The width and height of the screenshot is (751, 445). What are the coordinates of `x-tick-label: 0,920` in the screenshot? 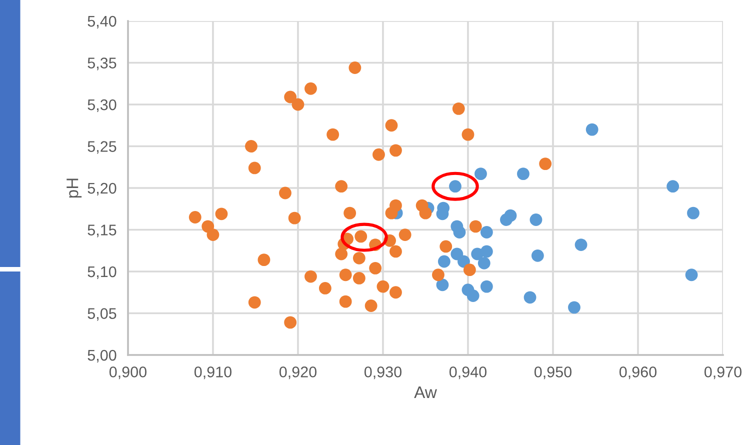 It's located at (297, 373).